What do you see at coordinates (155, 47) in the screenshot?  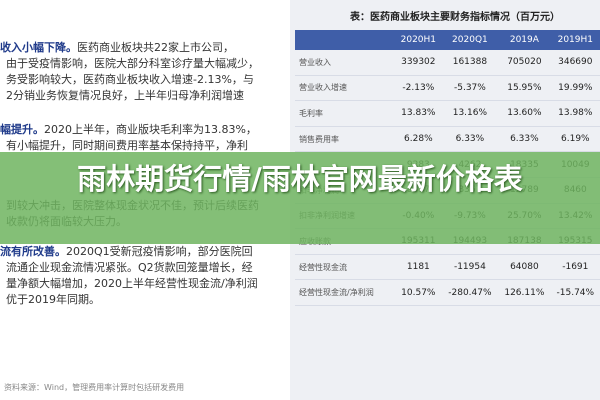 I see `line: 医药商业板块共22家上市公司，` at bounding box center [155, 47].